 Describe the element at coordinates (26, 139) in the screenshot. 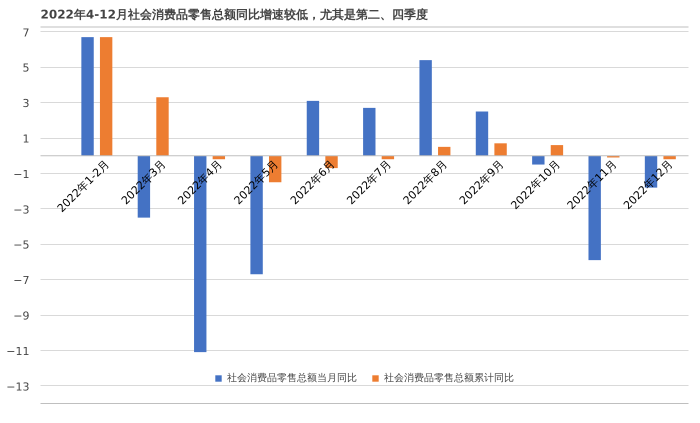

I see `y-tick-label: 1` at that location.